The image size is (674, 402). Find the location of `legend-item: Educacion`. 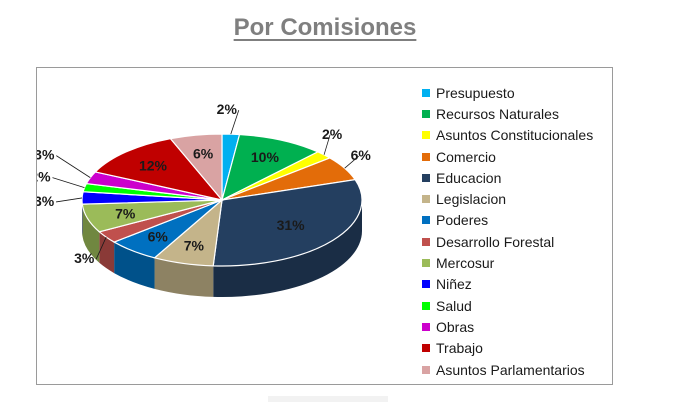

legend-item: Educacion is located at coordinates (507, 177).